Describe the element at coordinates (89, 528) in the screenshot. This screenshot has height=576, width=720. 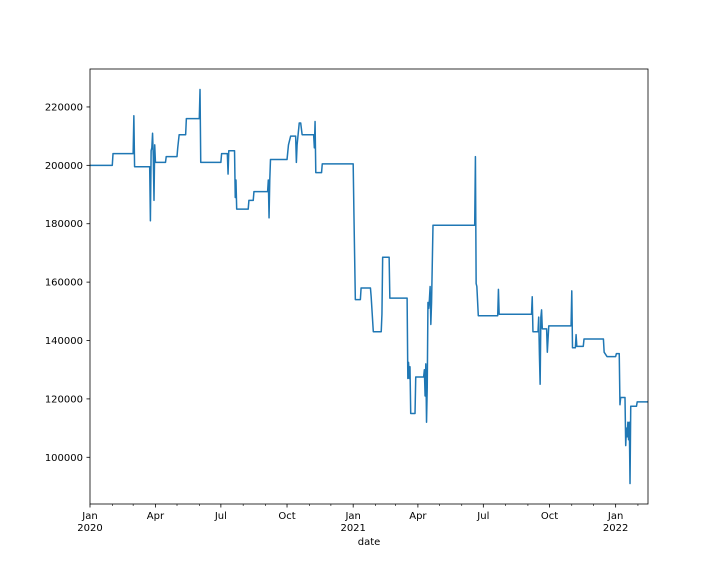
I see `x-tick-year-label: 2020` at that location.